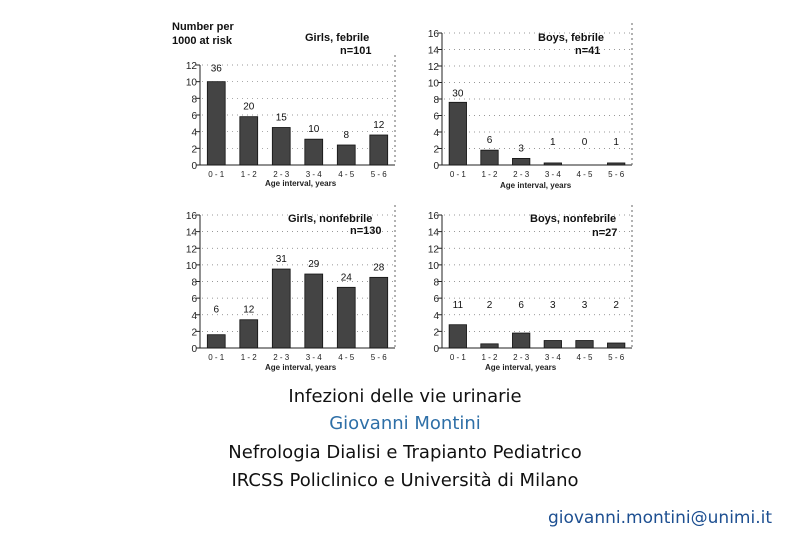 The height and width of the screenshot is (540, 810). What do you see at coordinates (192, 233) in the screenshot?
I see `chart-3-ytick-label: 14` at bounding box center [192, 233].